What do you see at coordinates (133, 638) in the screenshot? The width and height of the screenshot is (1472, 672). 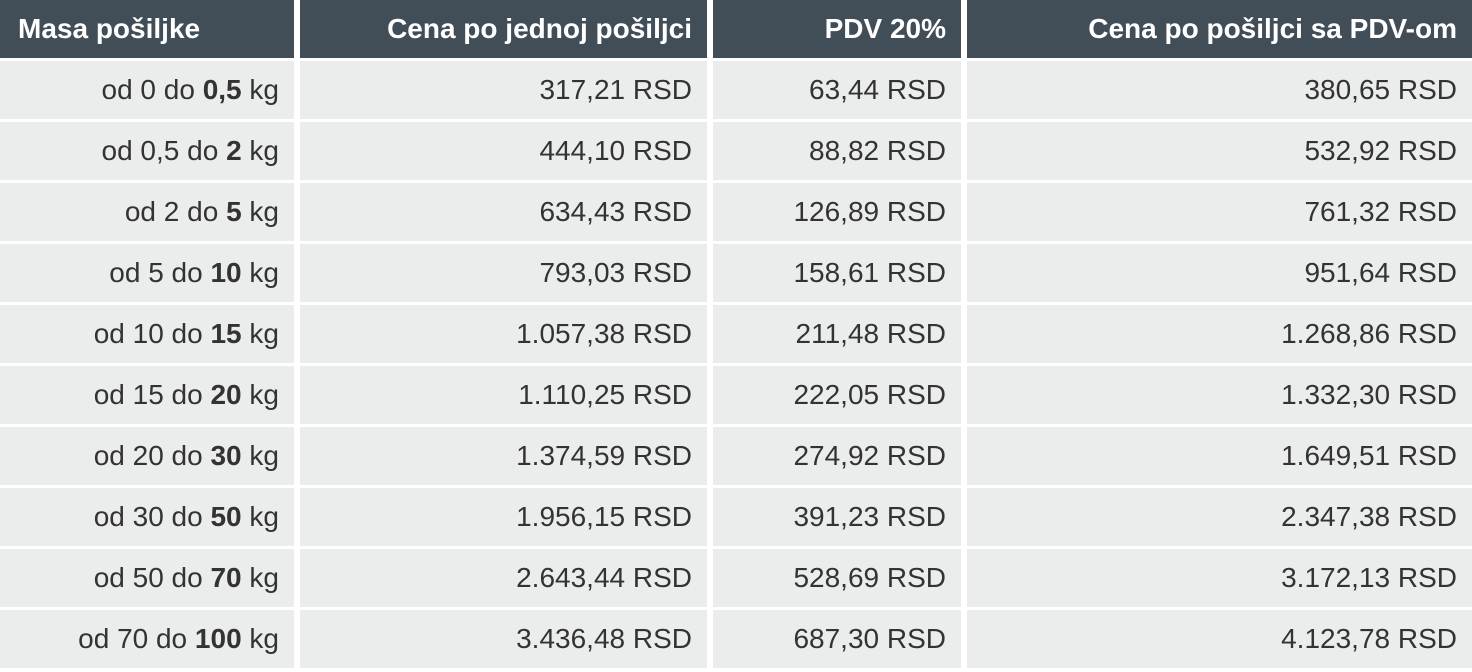 I see `mass-range-text: od 70 do` at bounding box center [133, 638].